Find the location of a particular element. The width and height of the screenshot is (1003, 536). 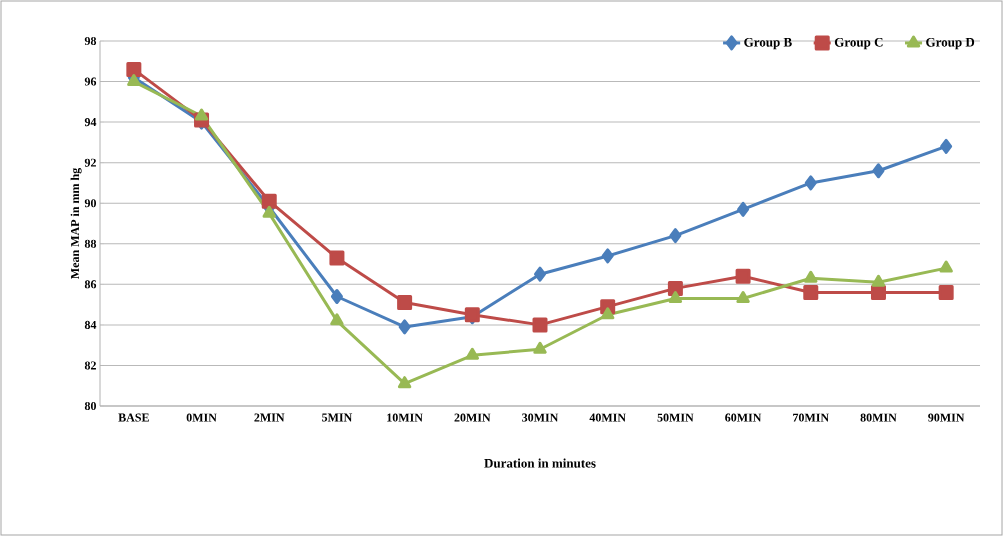

y-tick-label: 88 is located at coordinates (90, 243).